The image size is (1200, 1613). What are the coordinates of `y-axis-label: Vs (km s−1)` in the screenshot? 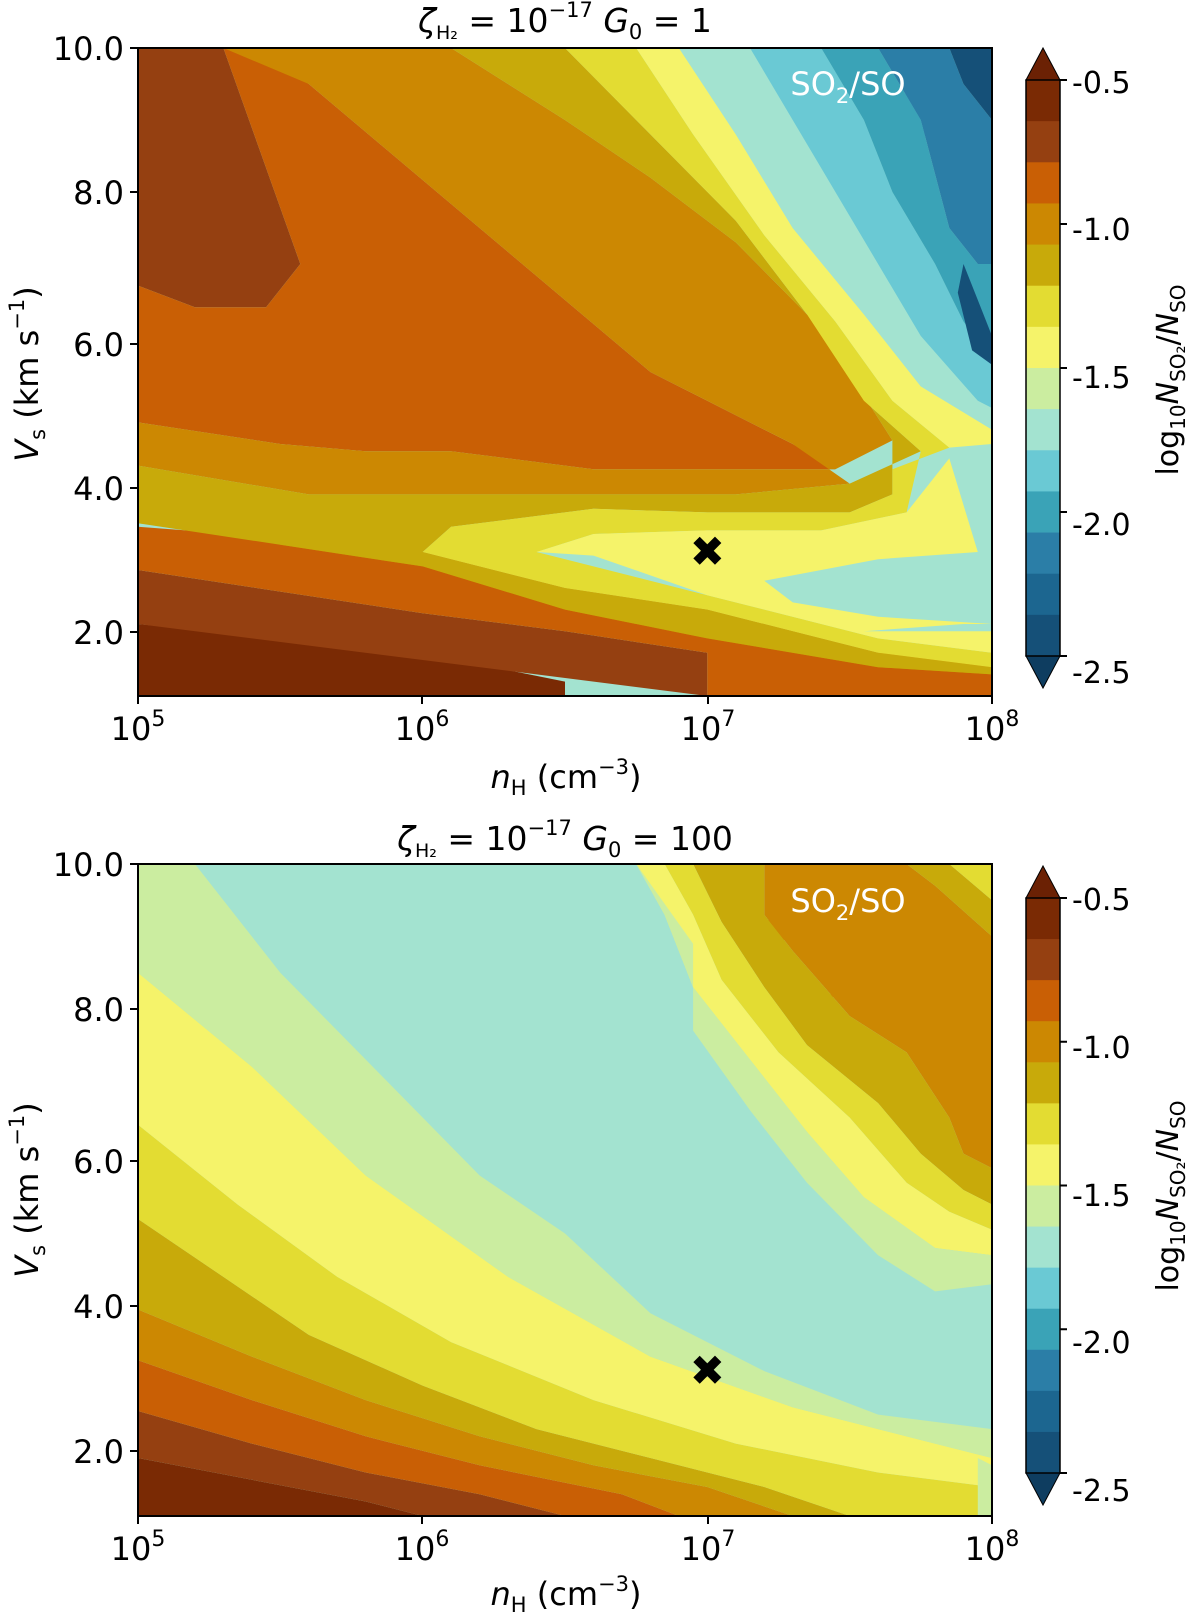 It's located at (27, 374).